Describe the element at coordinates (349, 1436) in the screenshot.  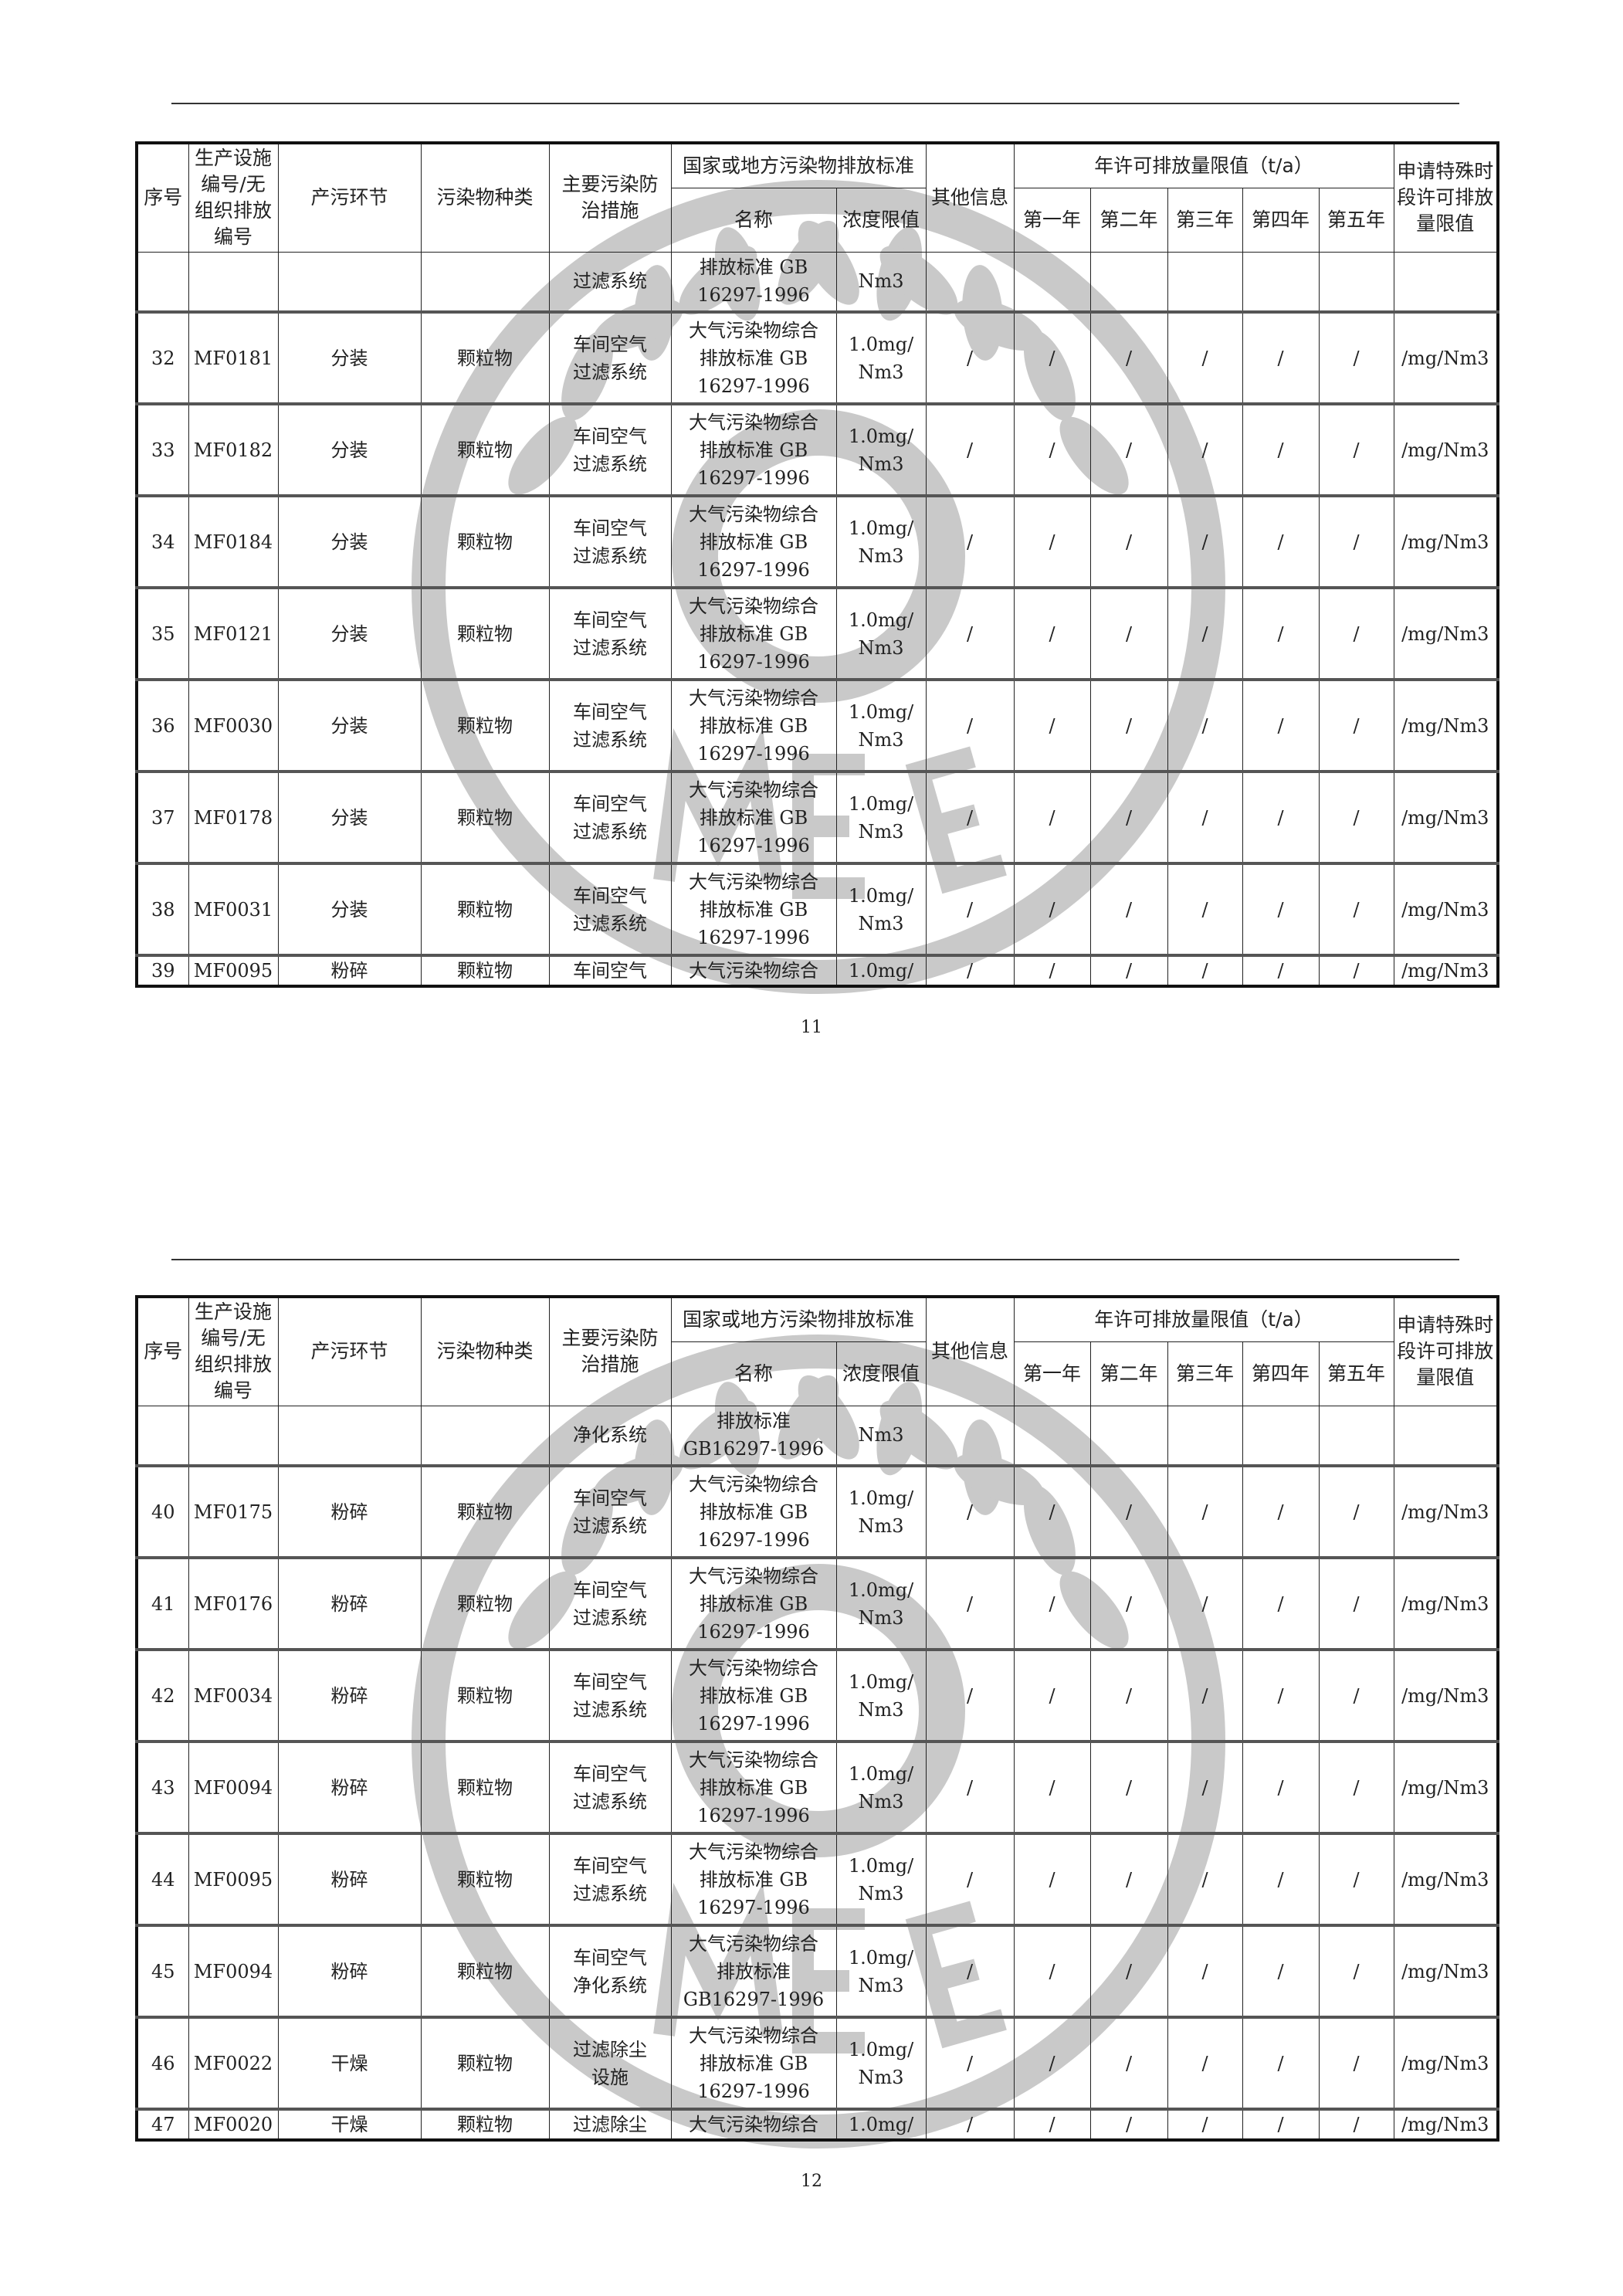
I see `pollution-stage` at that location.